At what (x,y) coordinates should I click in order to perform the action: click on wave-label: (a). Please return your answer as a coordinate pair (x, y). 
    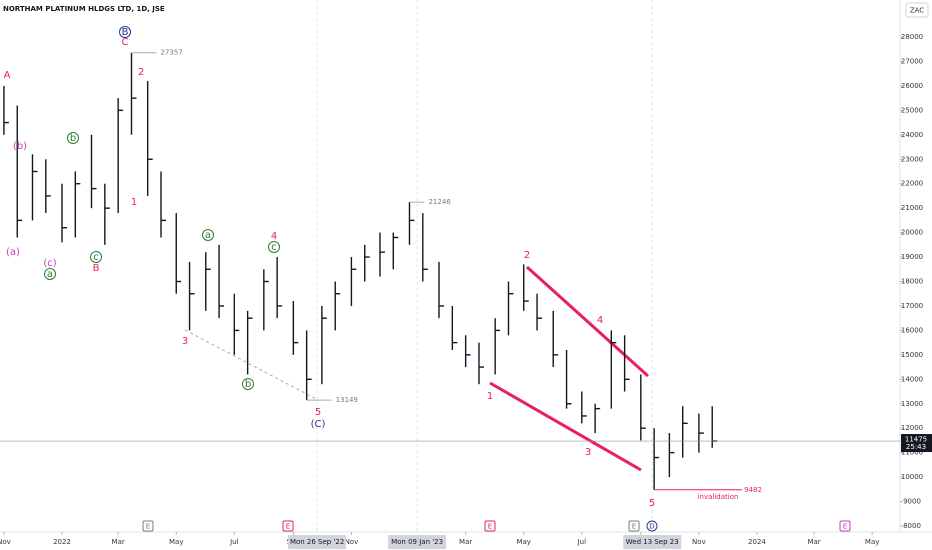
    Looking at the image, I should click on (13, 252).